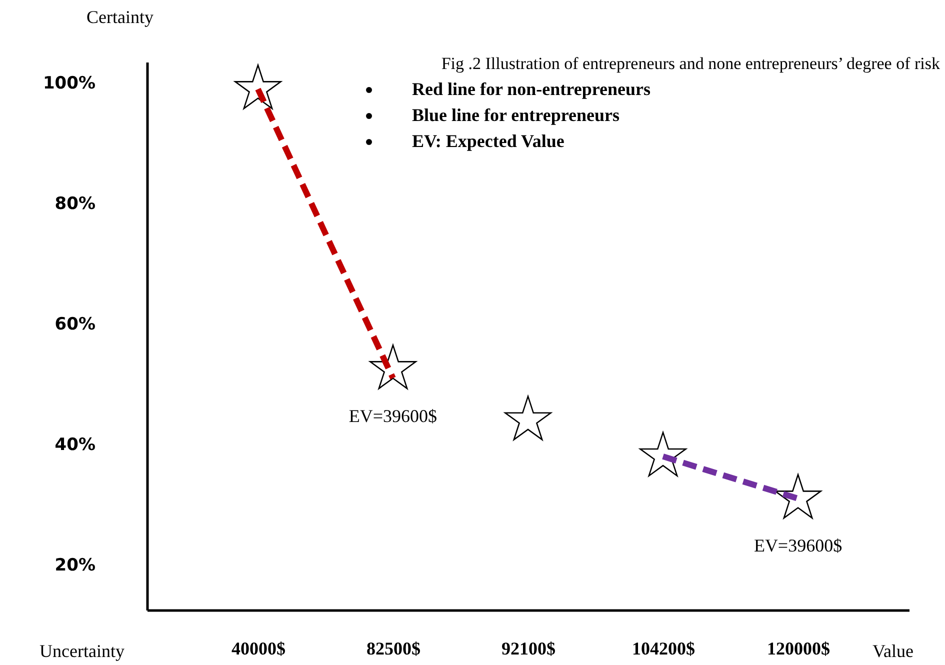 Image resolution: width=945 pixels, height=665 pixels. I want to click on y-tick-label: 20%, so click(75, 565).